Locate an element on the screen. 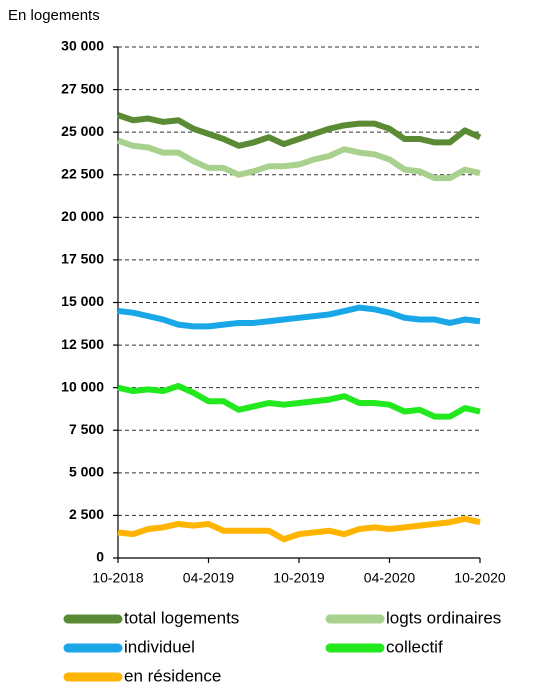 Image resolution: width=538 pixels, height=688 pixels. y-tick-label: 27 500 is located at coordinates (82, 88).